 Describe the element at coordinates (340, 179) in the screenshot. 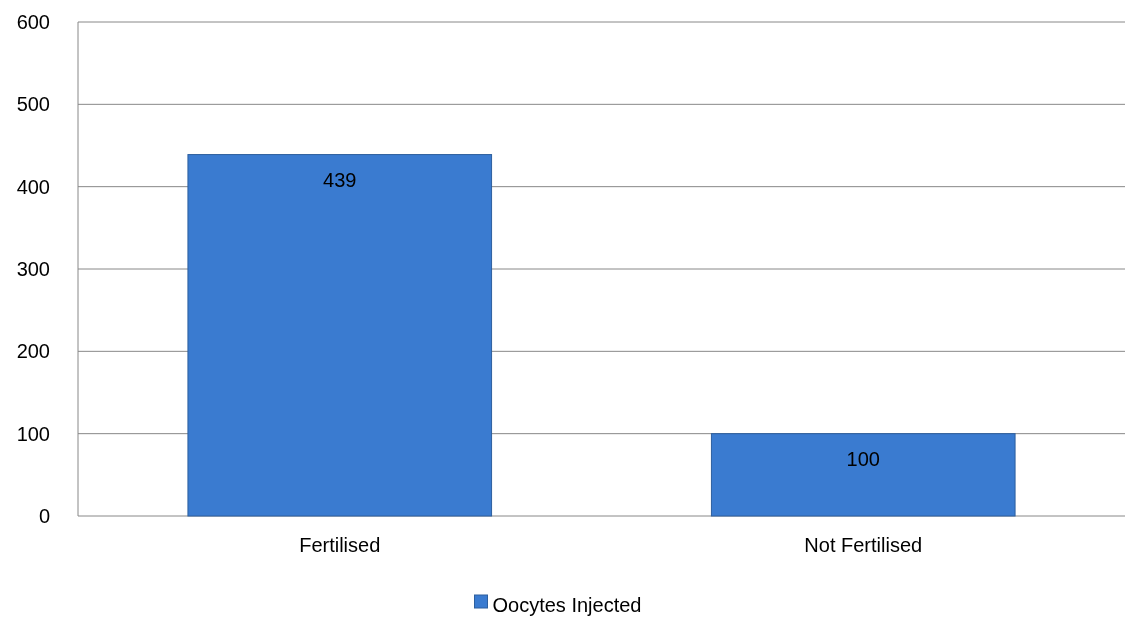

I see `data-label: 439` at that location.